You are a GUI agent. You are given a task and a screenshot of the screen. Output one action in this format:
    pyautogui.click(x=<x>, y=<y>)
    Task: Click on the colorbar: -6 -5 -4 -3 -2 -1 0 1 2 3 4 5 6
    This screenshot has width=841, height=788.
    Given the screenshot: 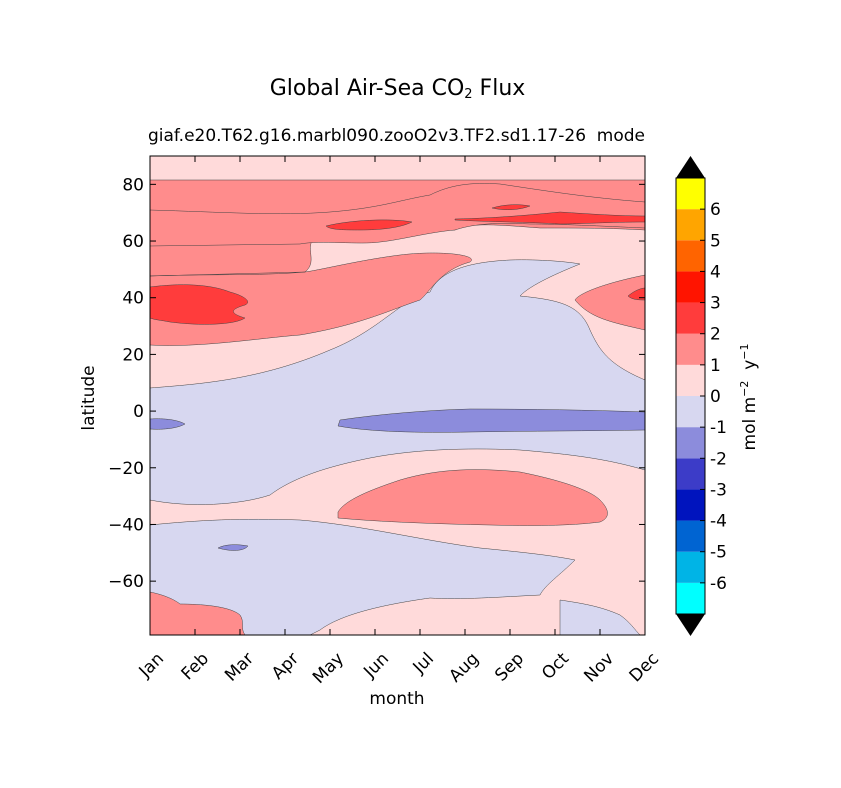 What is the action you would take?
    pyautogui.click(x=701, y=396)
    